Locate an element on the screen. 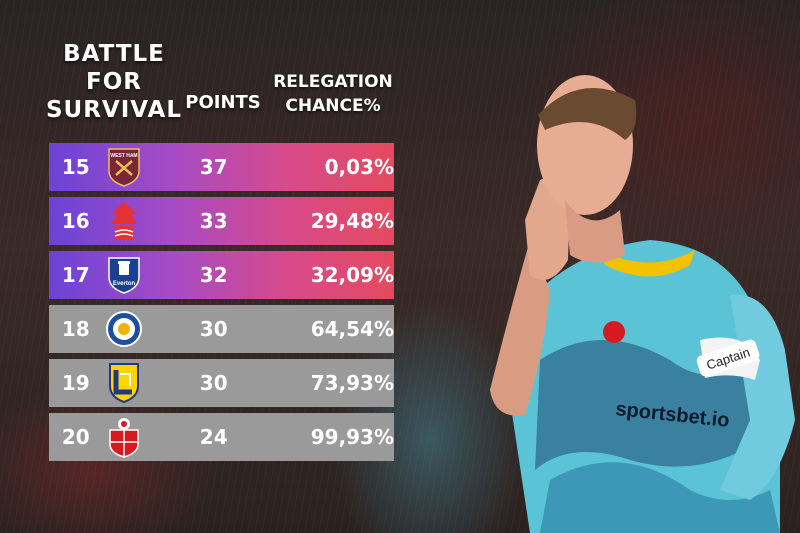  title-line: FOR is located at coordinates (114, 82).